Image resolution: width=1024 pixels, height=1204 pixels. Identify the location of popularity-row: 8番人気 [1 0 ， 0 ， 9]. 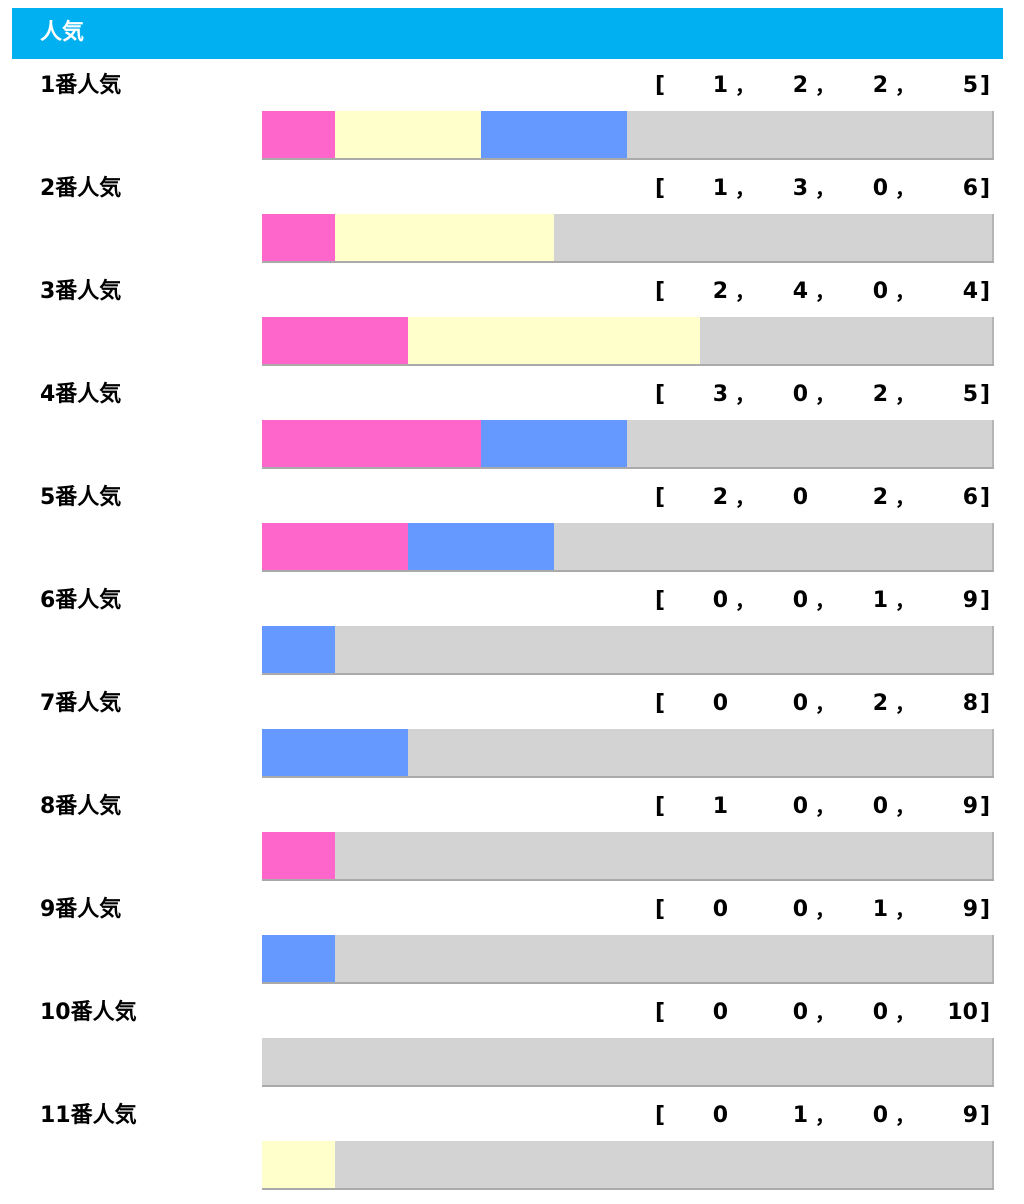
(512, 831).